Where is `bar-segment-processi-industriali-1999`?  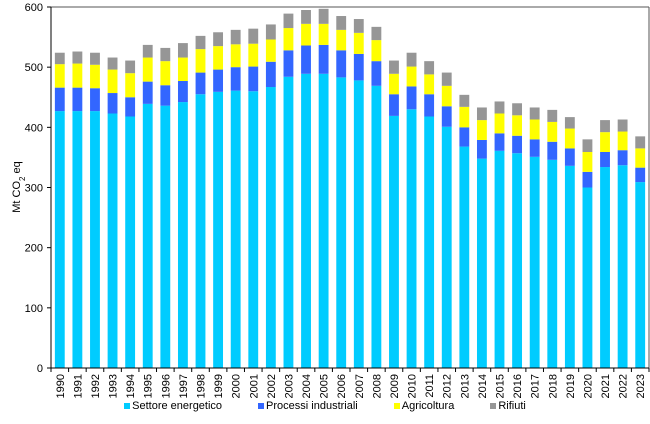
bar-segment-processi-industriali-1999 is located at coordinates (218, 80).